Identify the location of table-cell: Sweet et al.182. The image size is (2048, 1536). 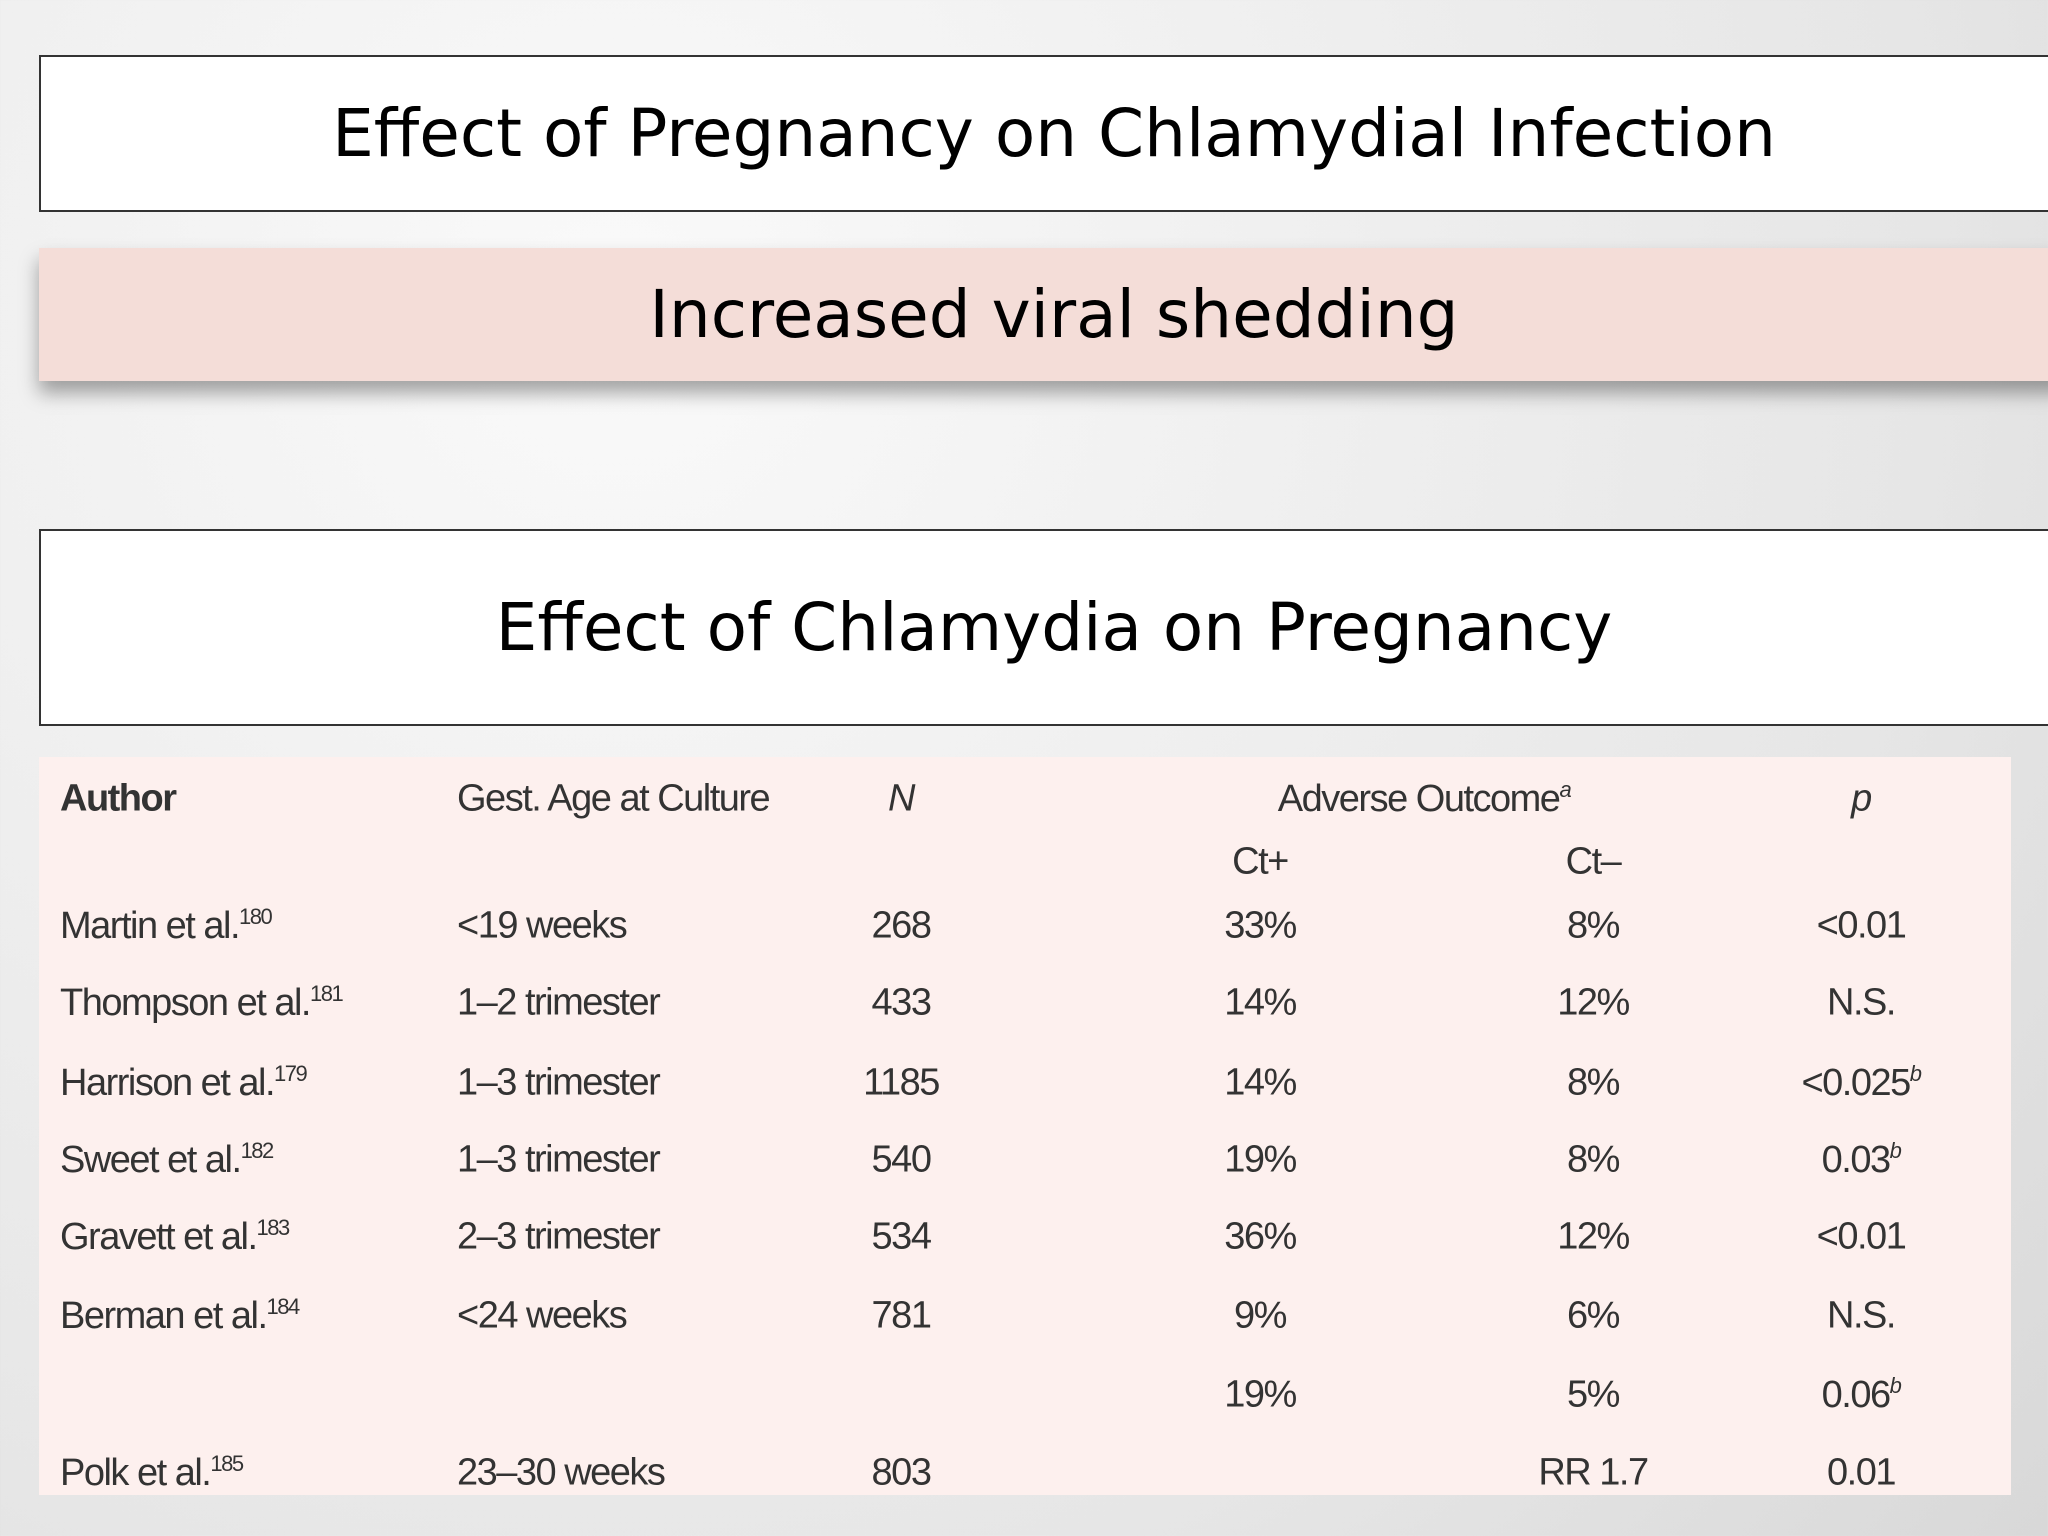
(167, 1160).